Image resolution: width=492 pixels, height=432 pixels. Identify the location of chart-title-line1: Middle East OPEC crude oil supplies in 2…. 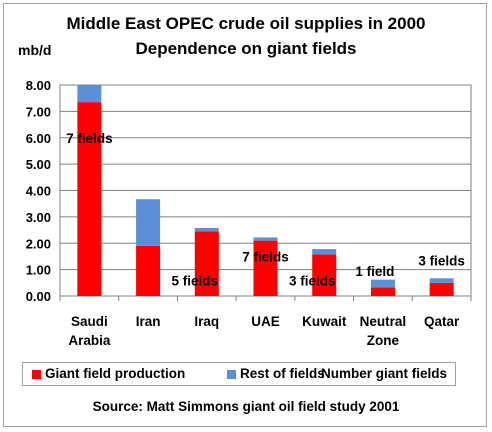
(246, 23).